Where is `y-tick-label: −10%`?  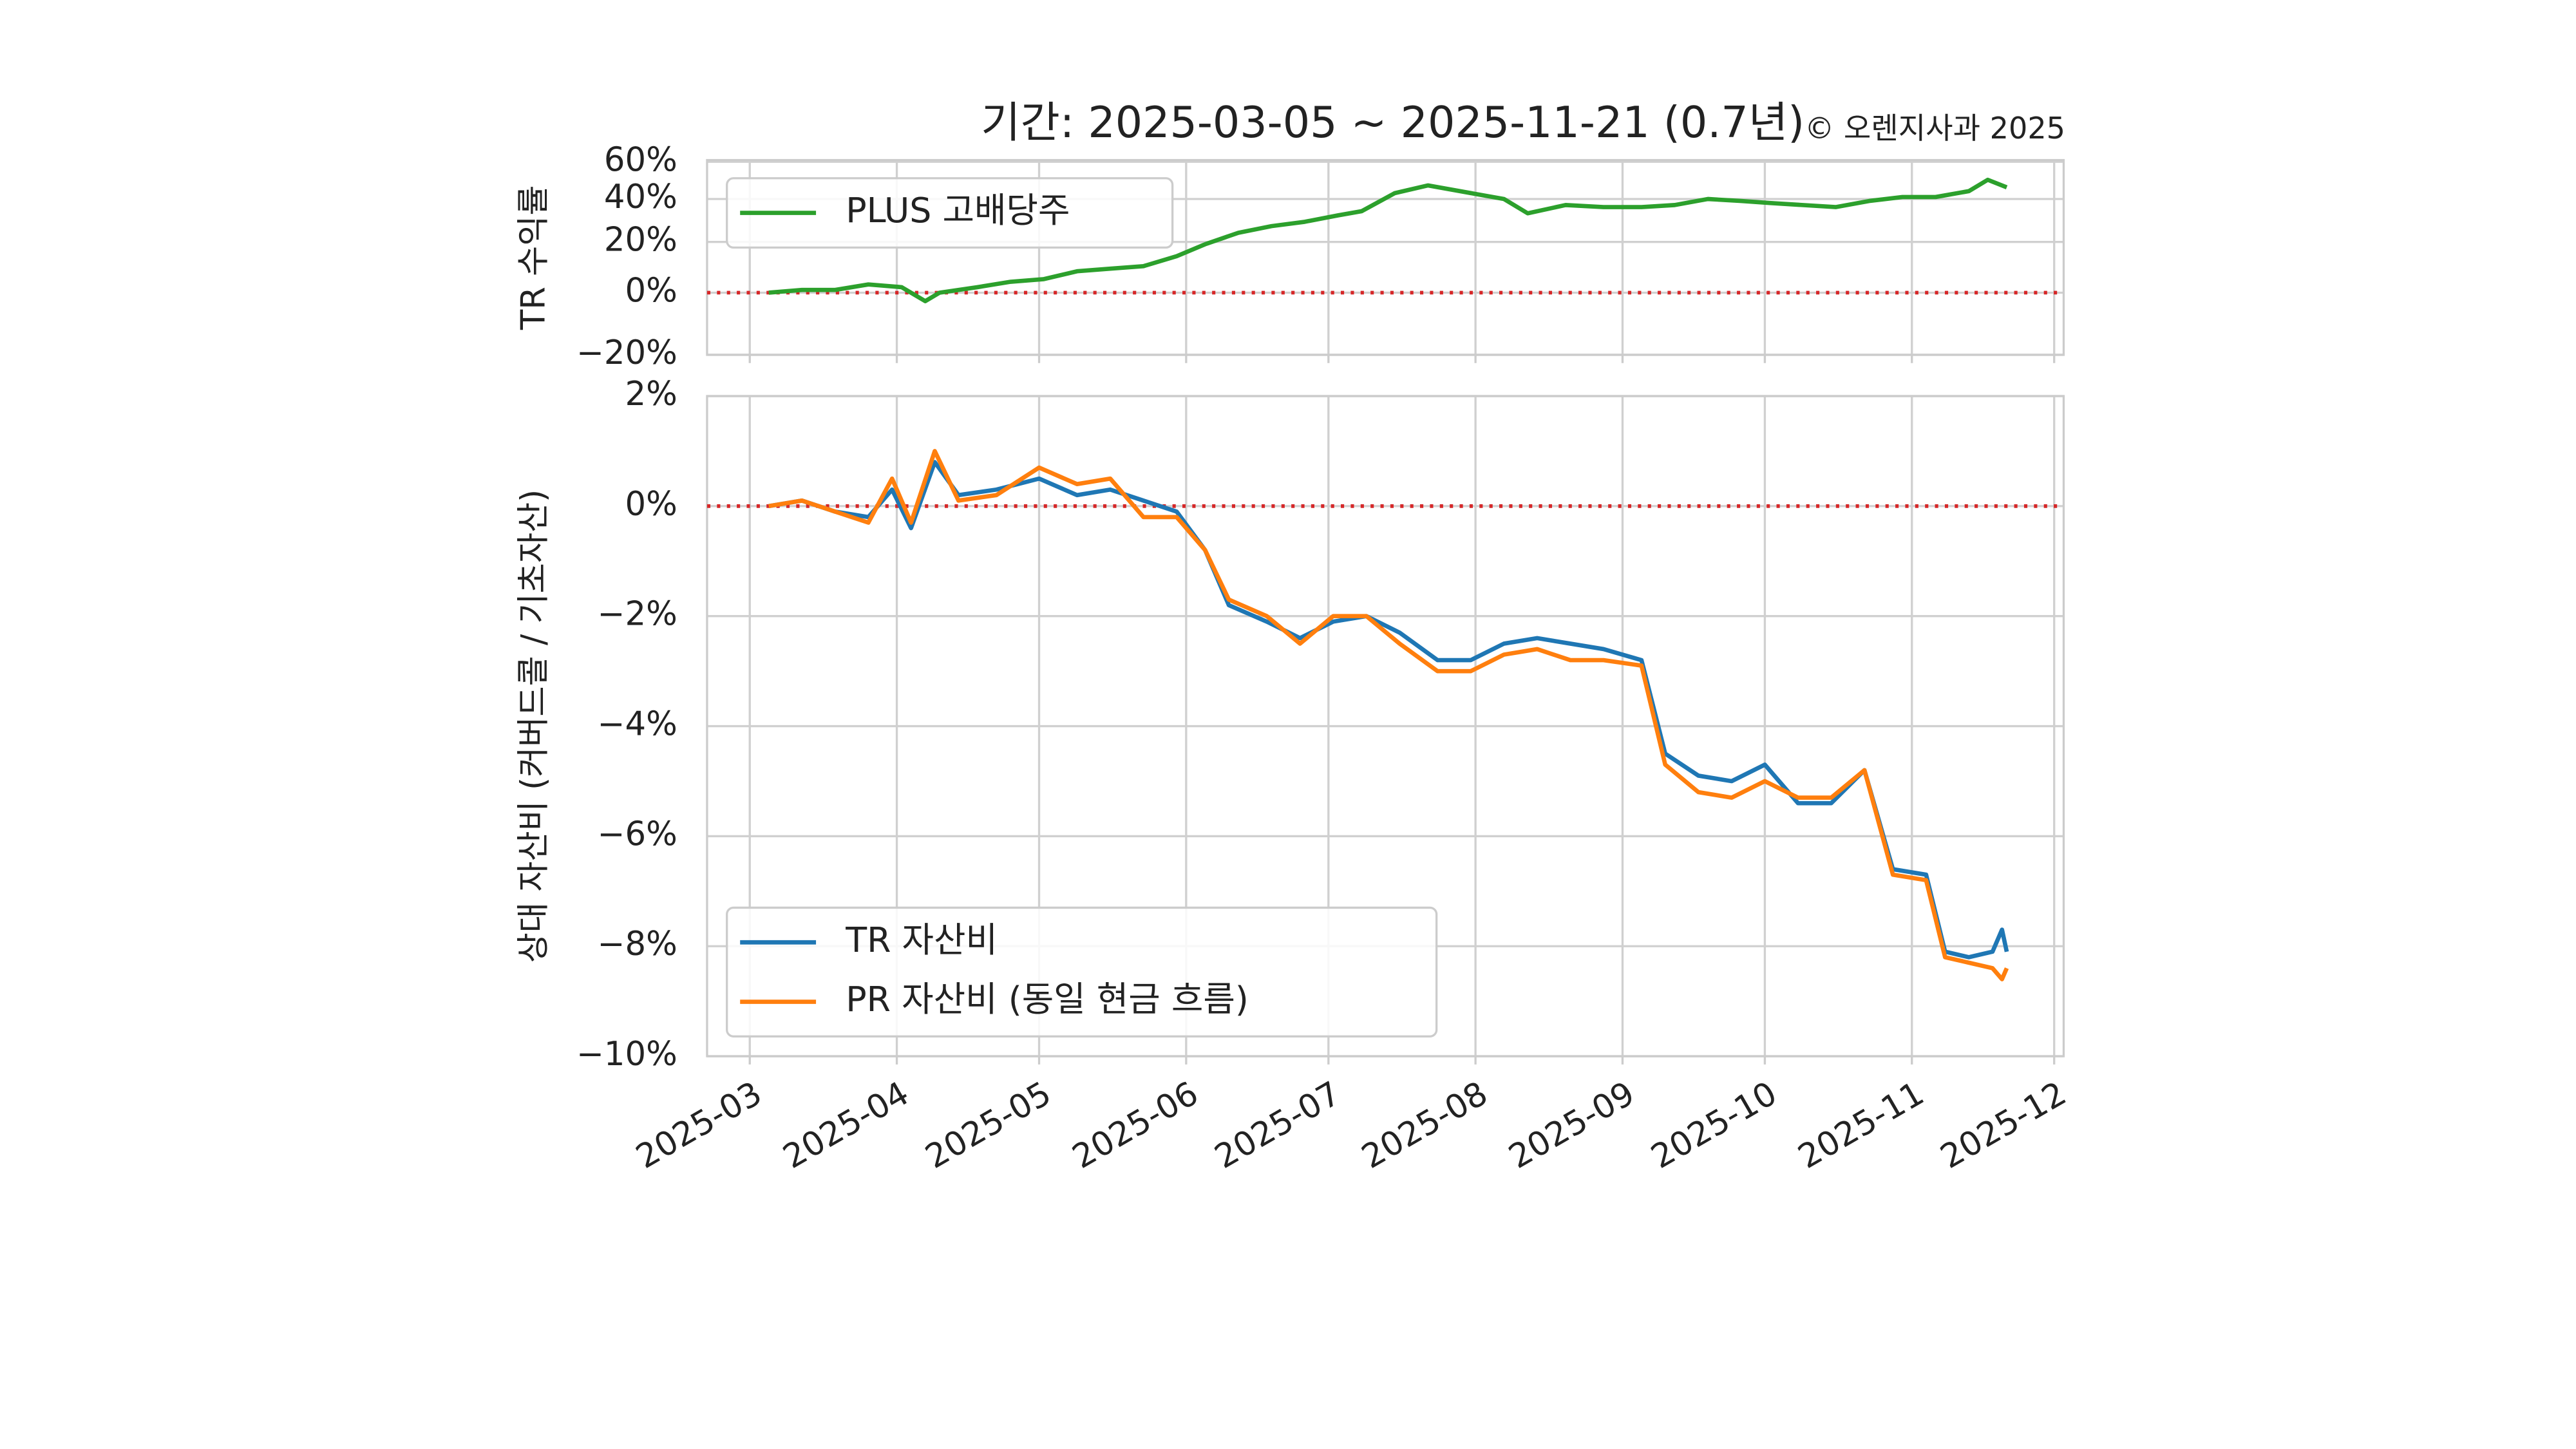
y-tick-label: −10% is located at coordinates (626, 1054).